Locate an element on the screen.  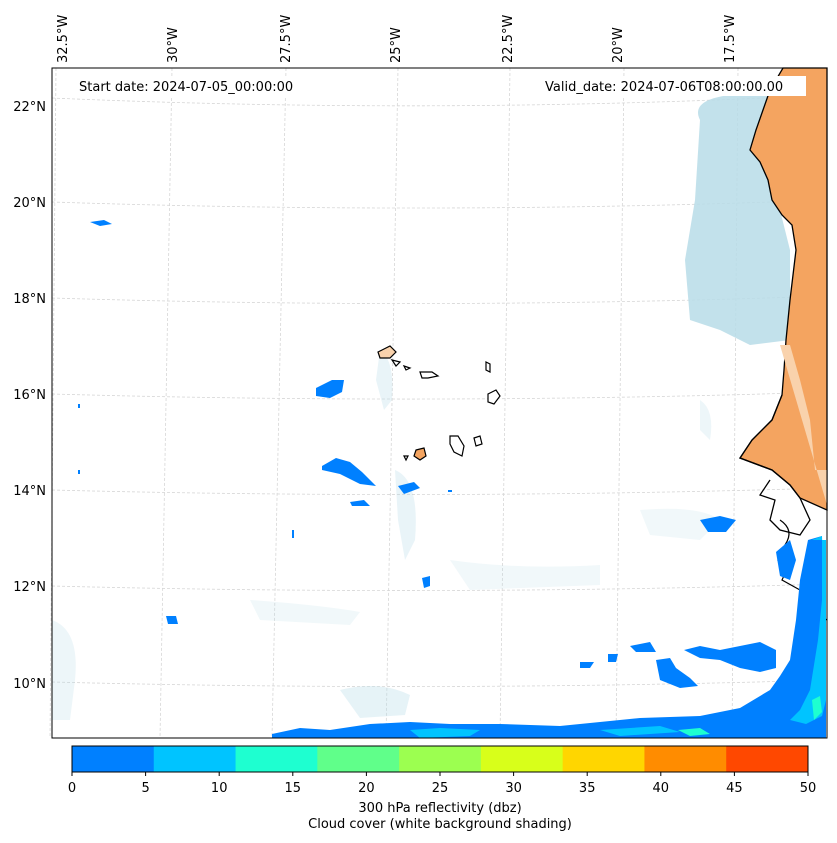
lon-label-25w: 25°W is located at coordinates (396, 45).